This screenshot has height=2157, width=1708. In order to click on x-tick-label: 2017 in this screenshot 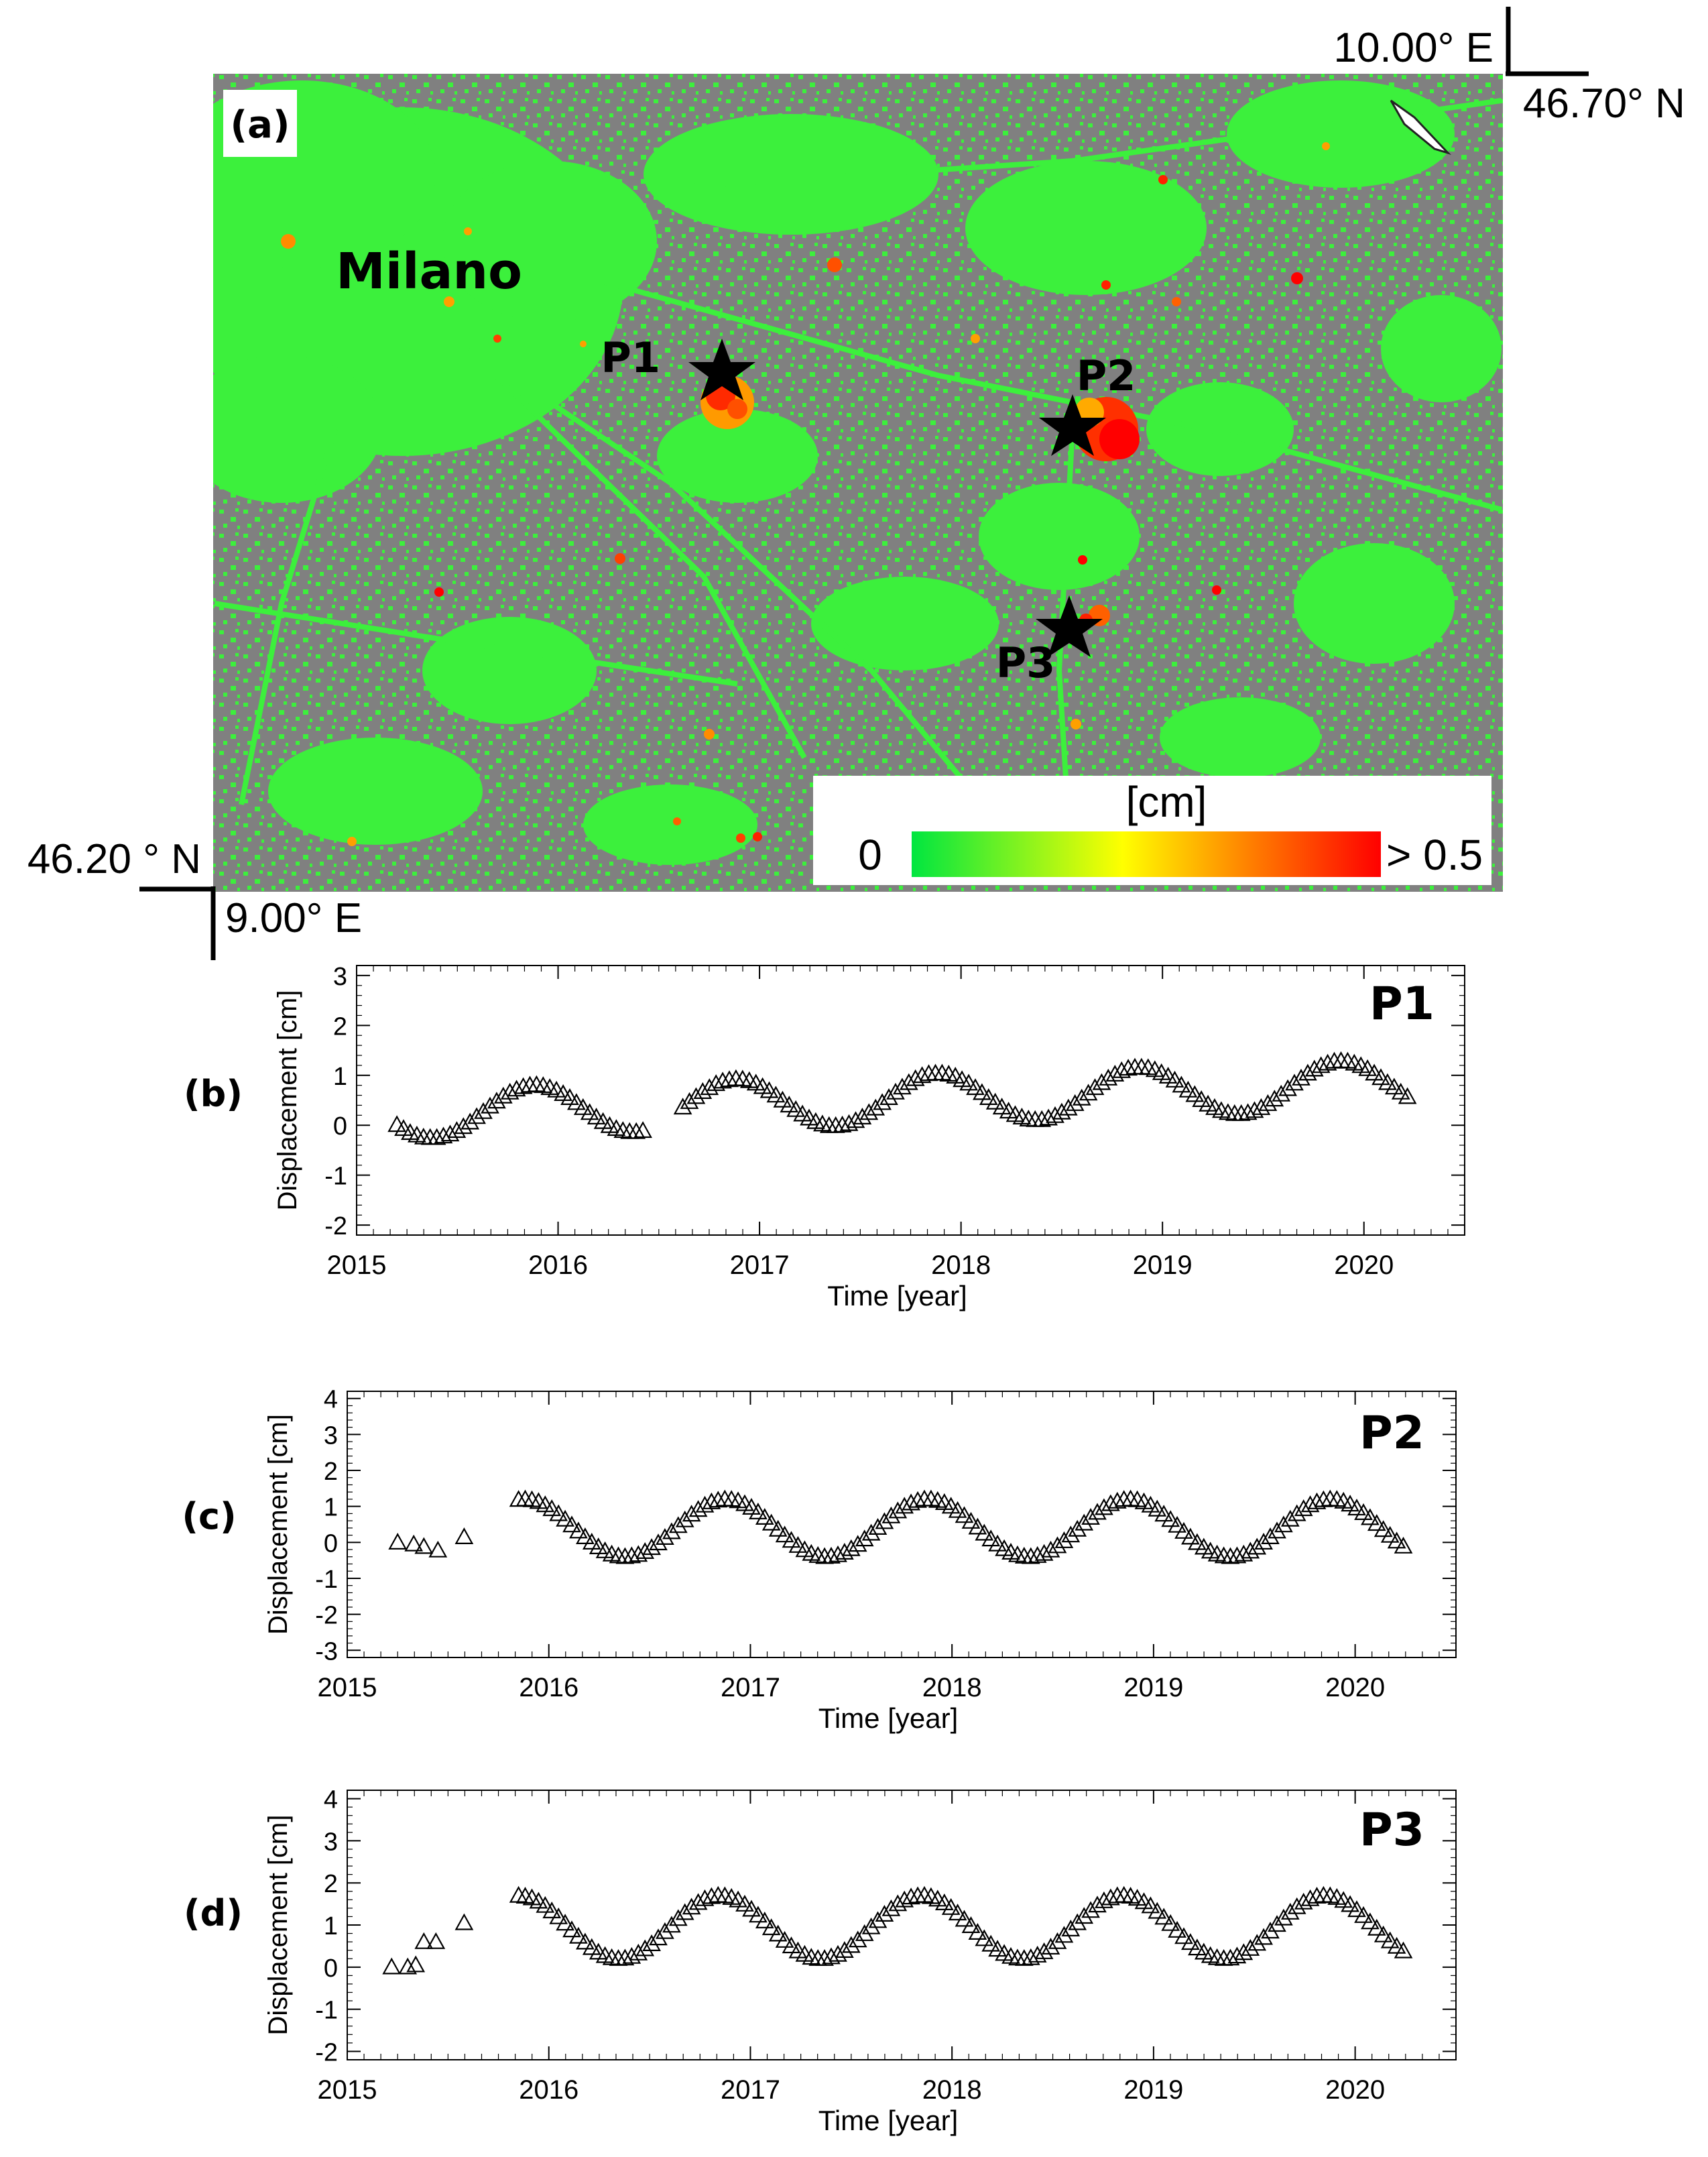, I will do `click(760, 1265)`.